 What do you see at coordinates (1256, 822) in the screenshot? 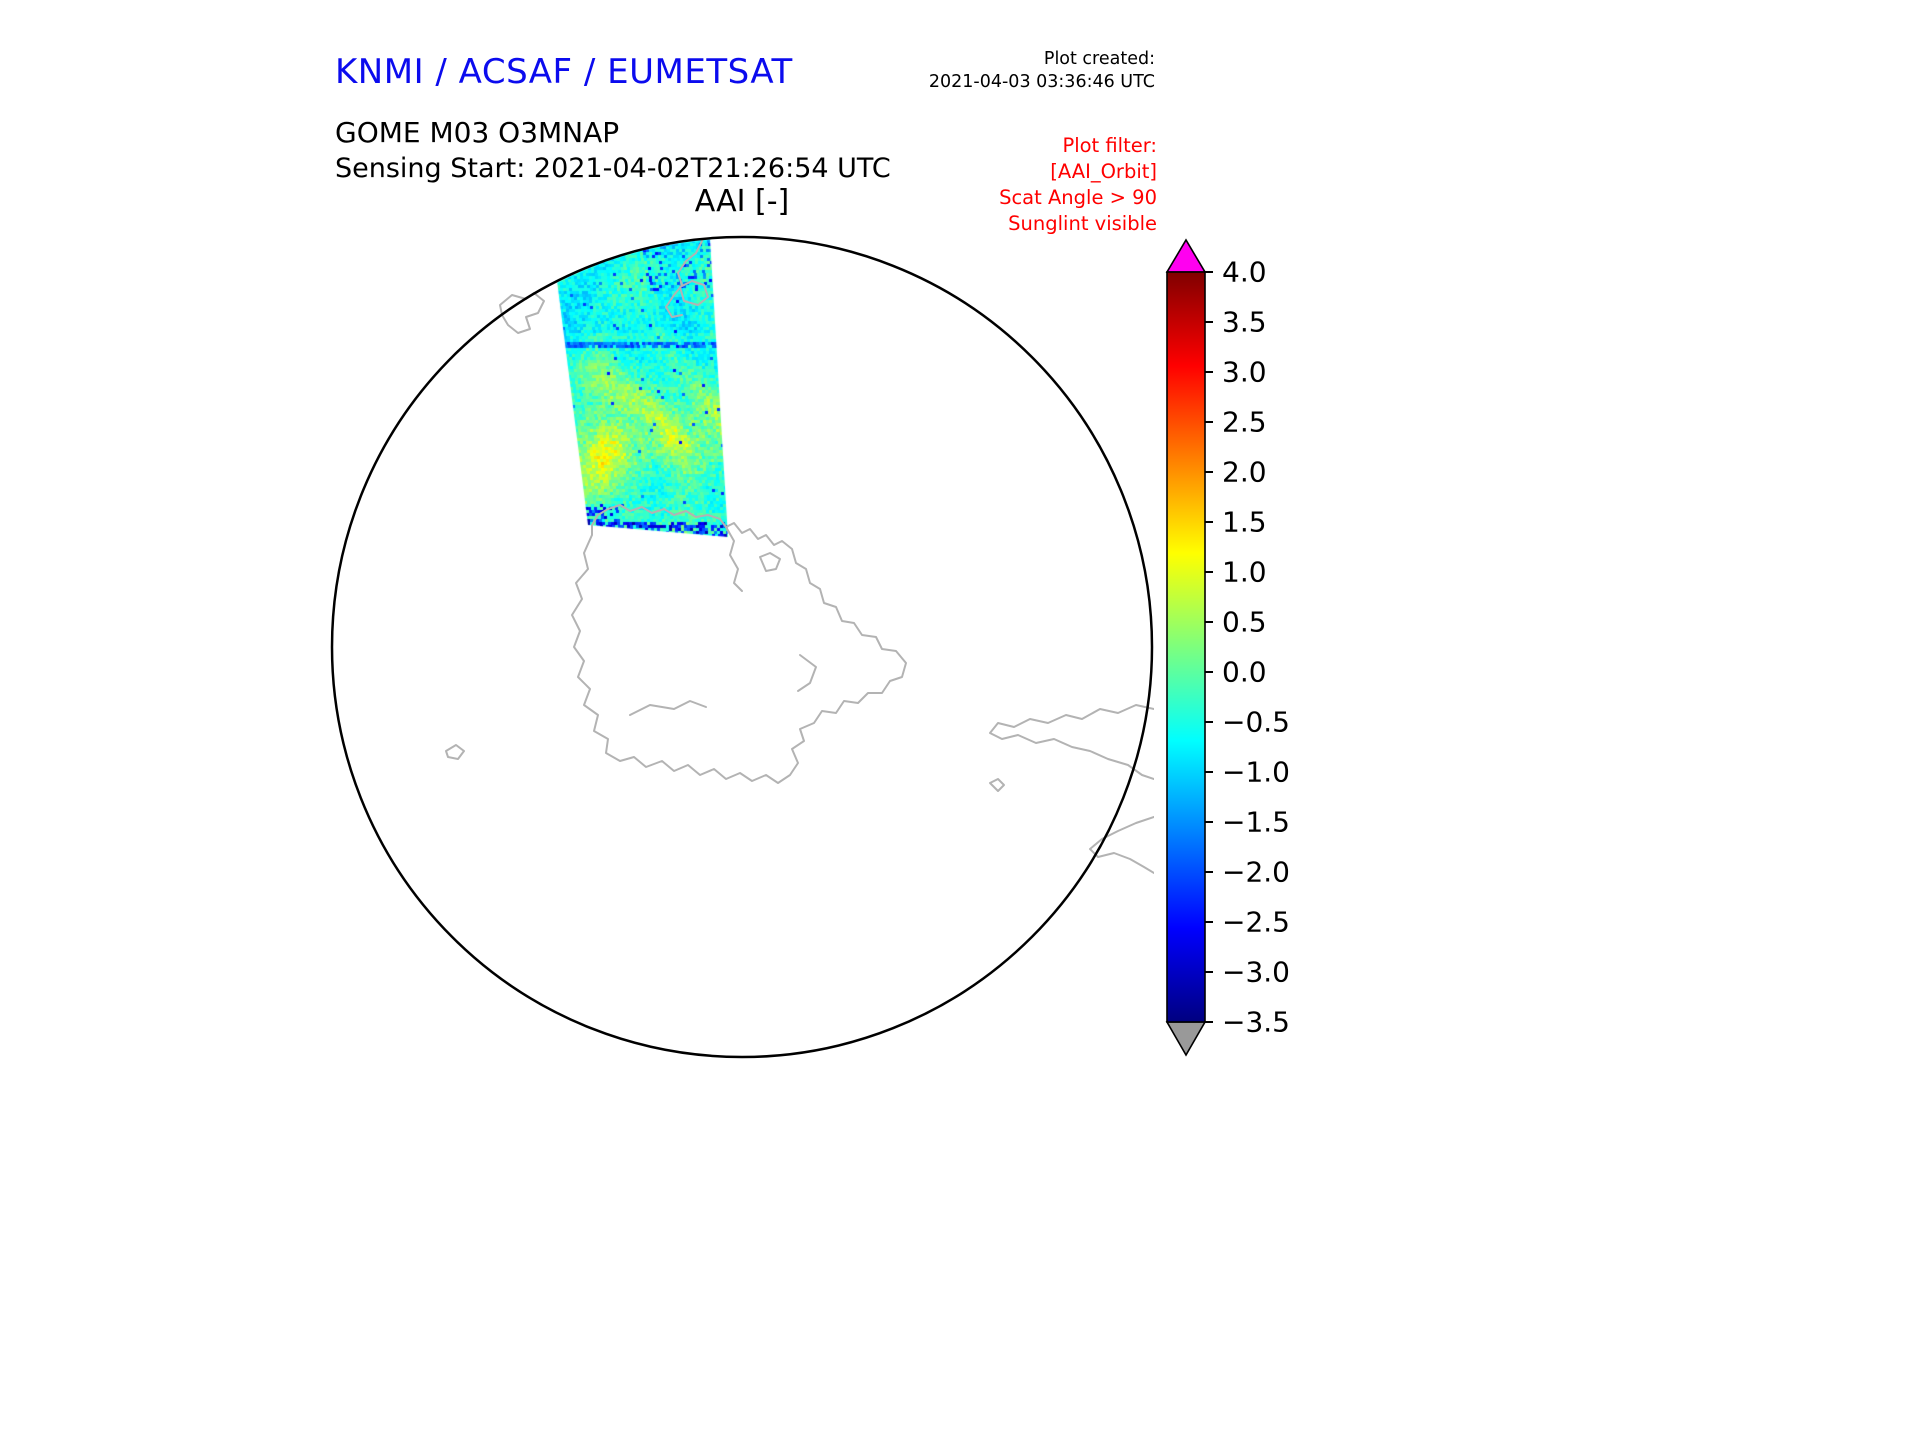
I see `colorbar-tick-label: −1.5` at bounding box center [1256, 822].